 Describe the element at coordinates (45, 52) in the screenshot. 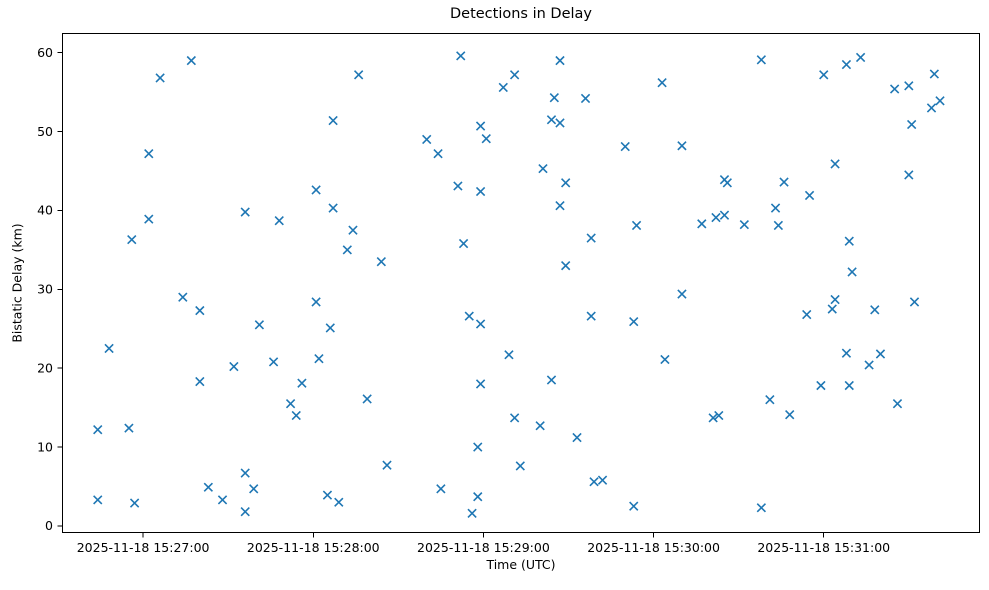

I see `y-tick-label: 60` at that location.